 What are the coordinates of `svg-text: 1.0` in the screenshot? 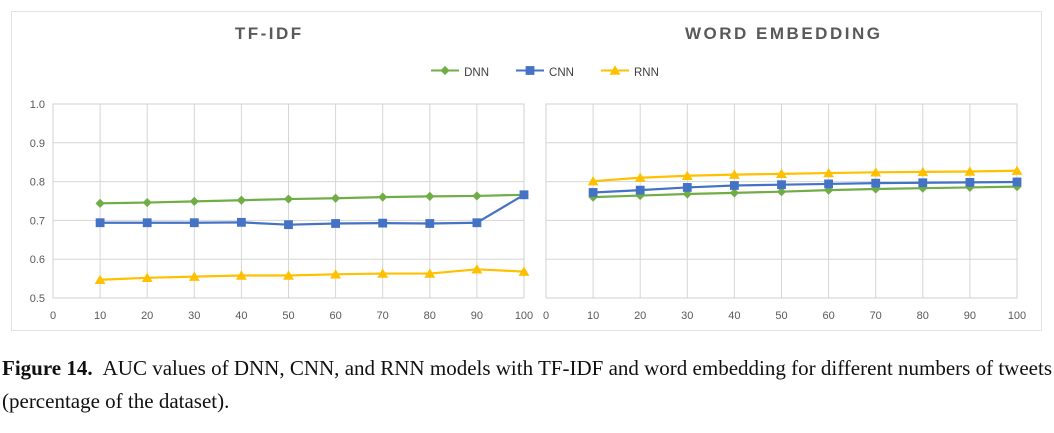 It's located at (37, 105).